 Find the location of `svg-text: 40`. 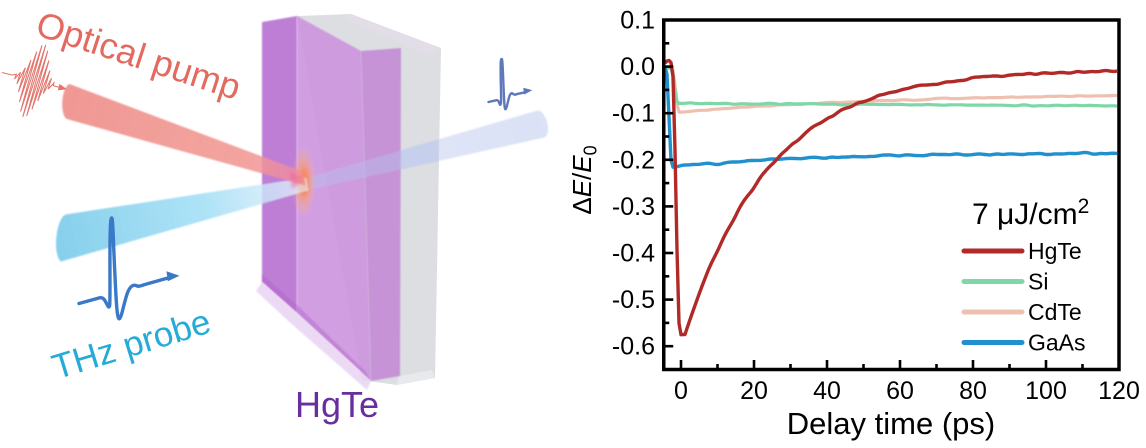

svg-text: 40 is located at coordinates (827, 391).